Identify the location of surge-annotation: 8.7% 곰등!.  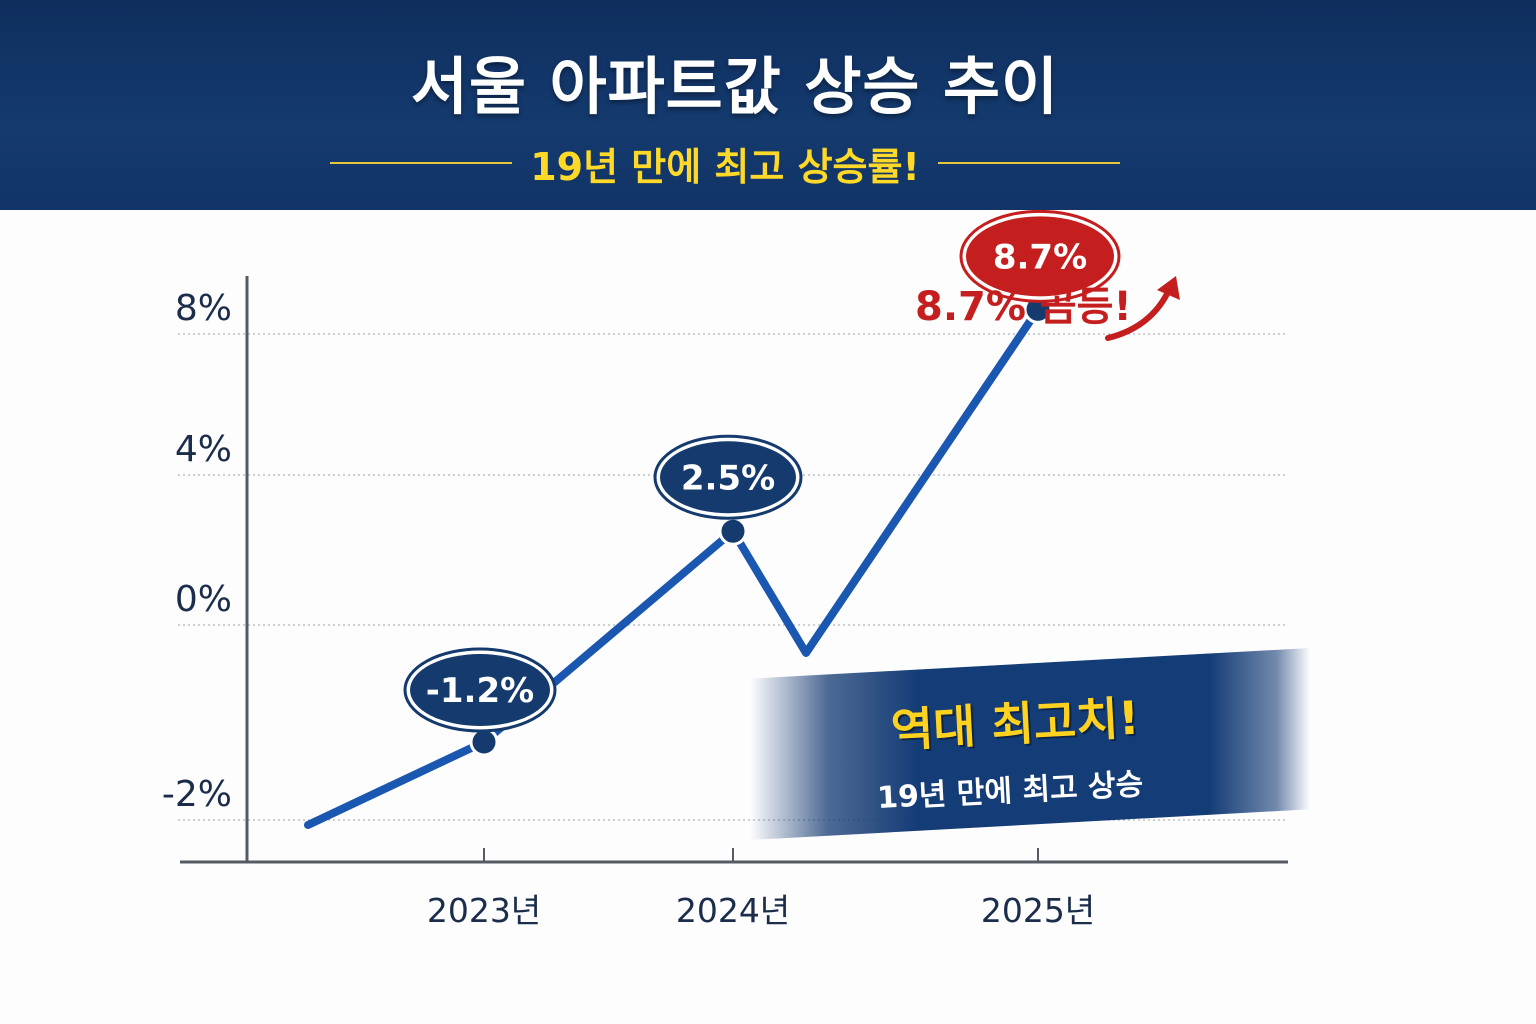
(1023, 307).